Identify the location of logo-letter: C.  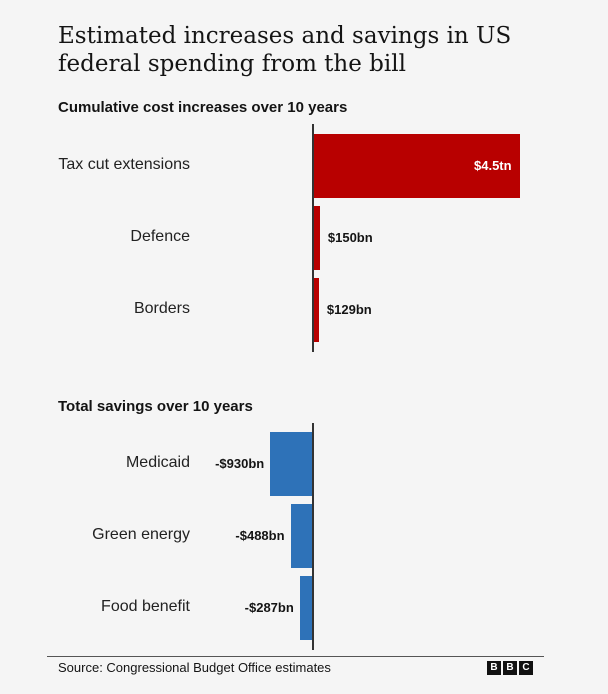
(526, 668).